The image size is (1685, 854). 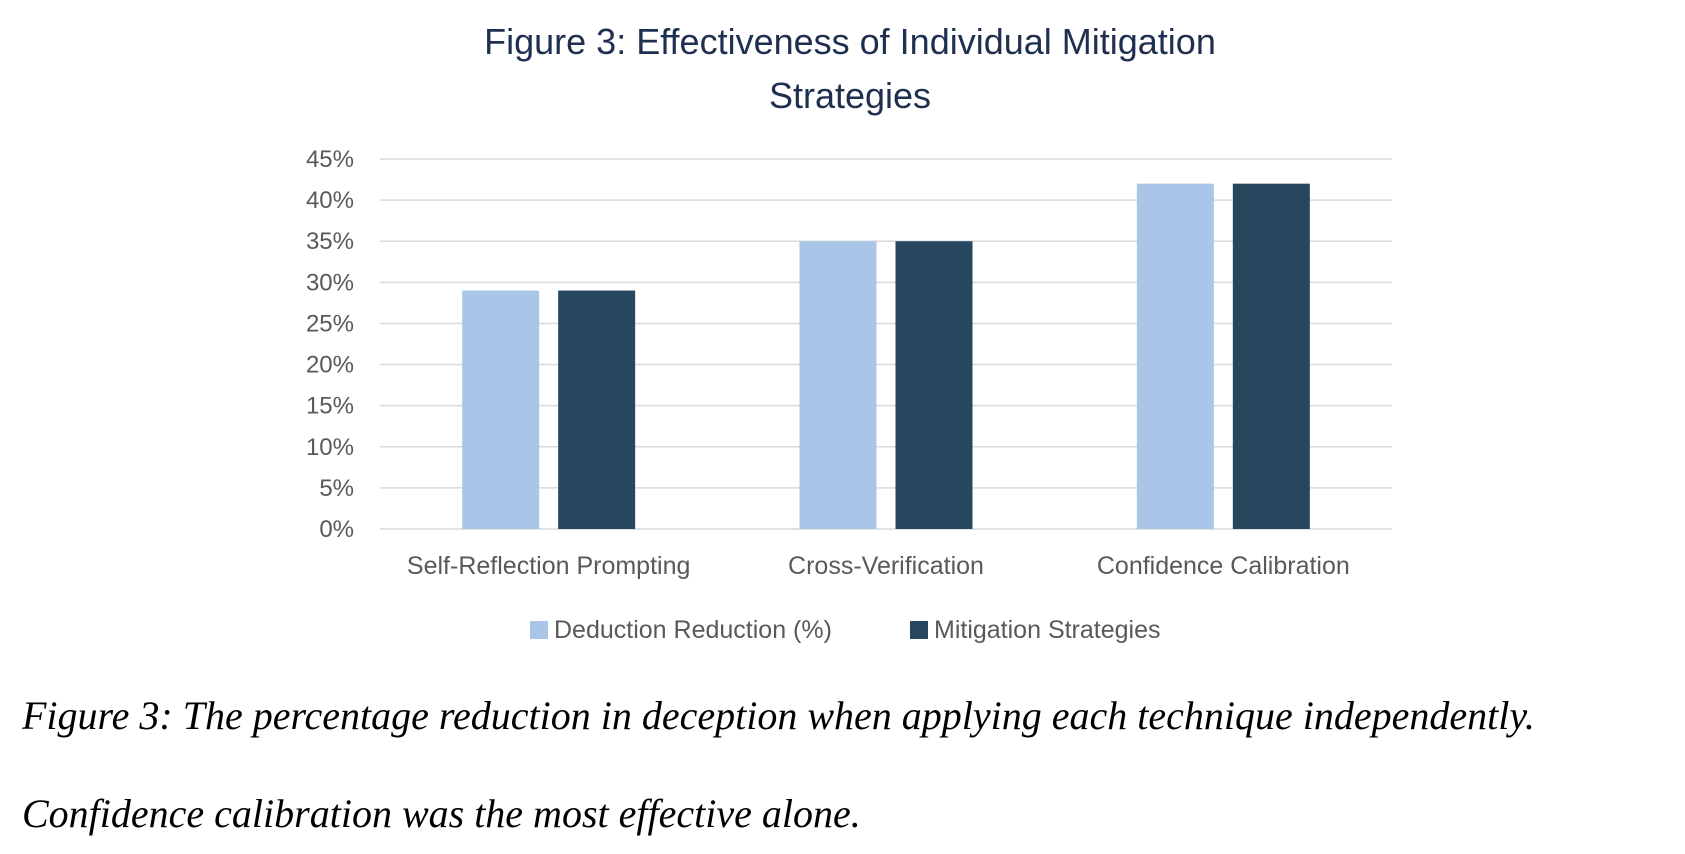 I want to click on y-tick-label: 25%, so click(x=330, y=323).